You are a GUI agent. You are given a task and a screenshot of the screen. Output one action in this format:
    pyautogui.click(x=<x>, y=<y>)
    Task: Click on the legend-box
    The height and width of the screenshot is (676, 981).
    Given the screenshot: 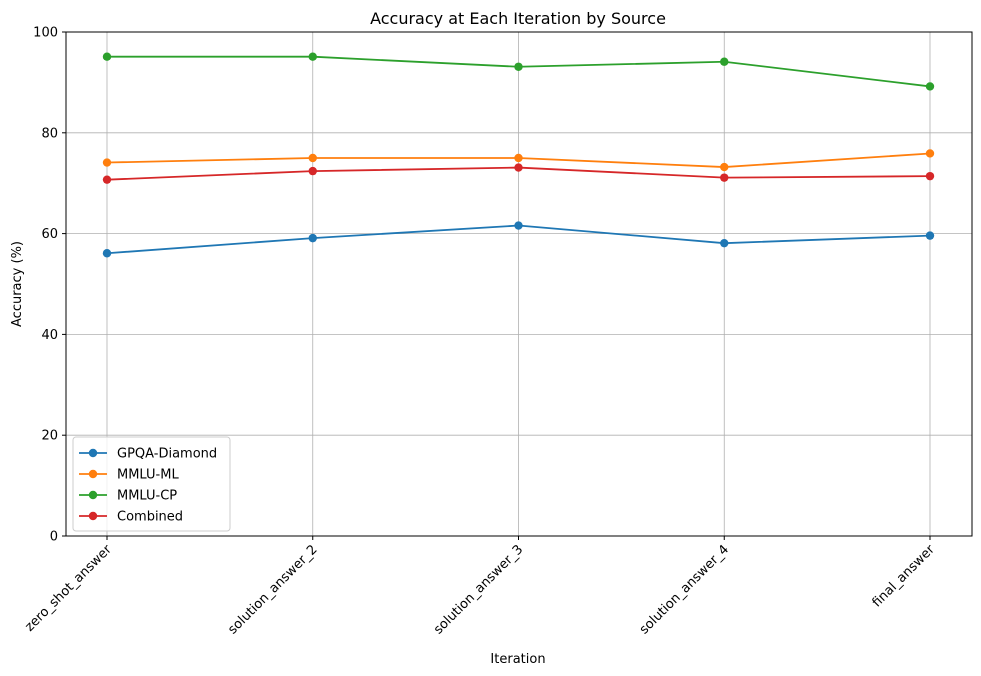 What is the action you would take?
    pyautogui.click(x=151, y=484)
    